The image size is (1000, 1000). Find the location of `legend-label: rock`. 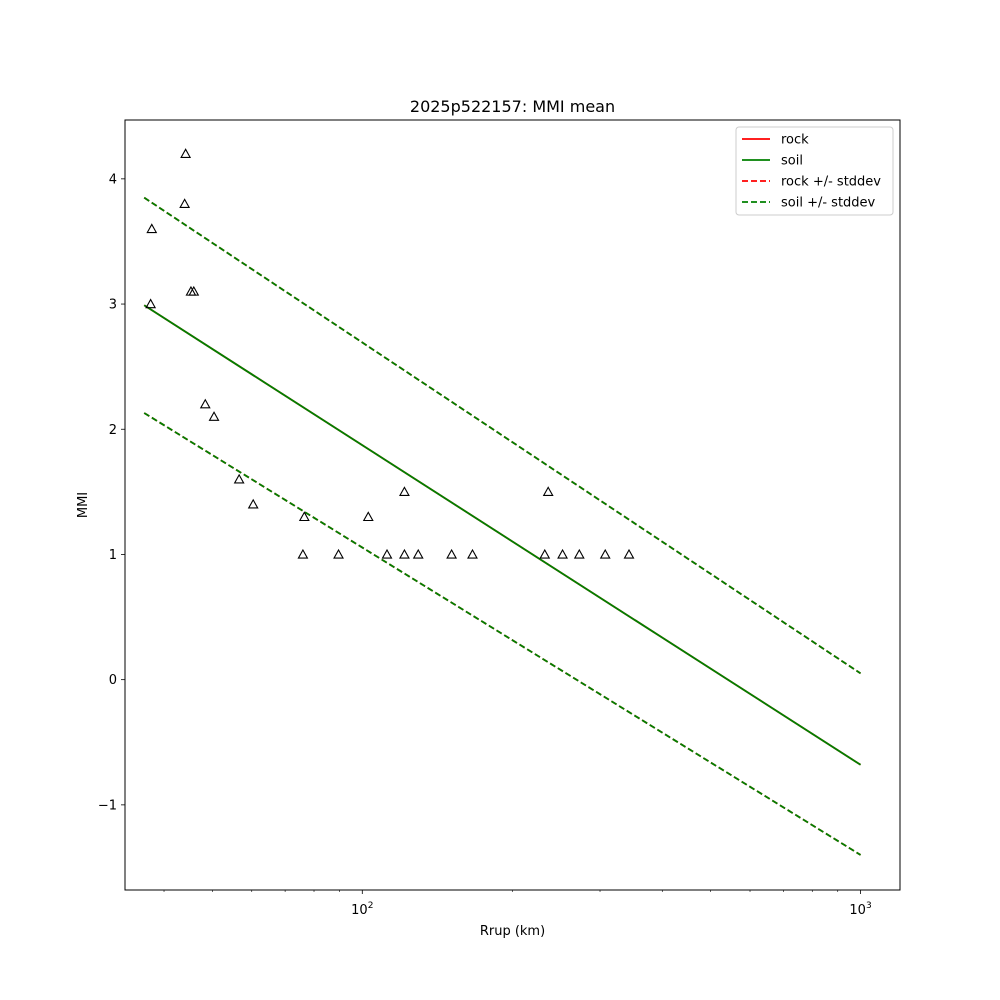

legend-label: rock is located at coordinates (795, 140).